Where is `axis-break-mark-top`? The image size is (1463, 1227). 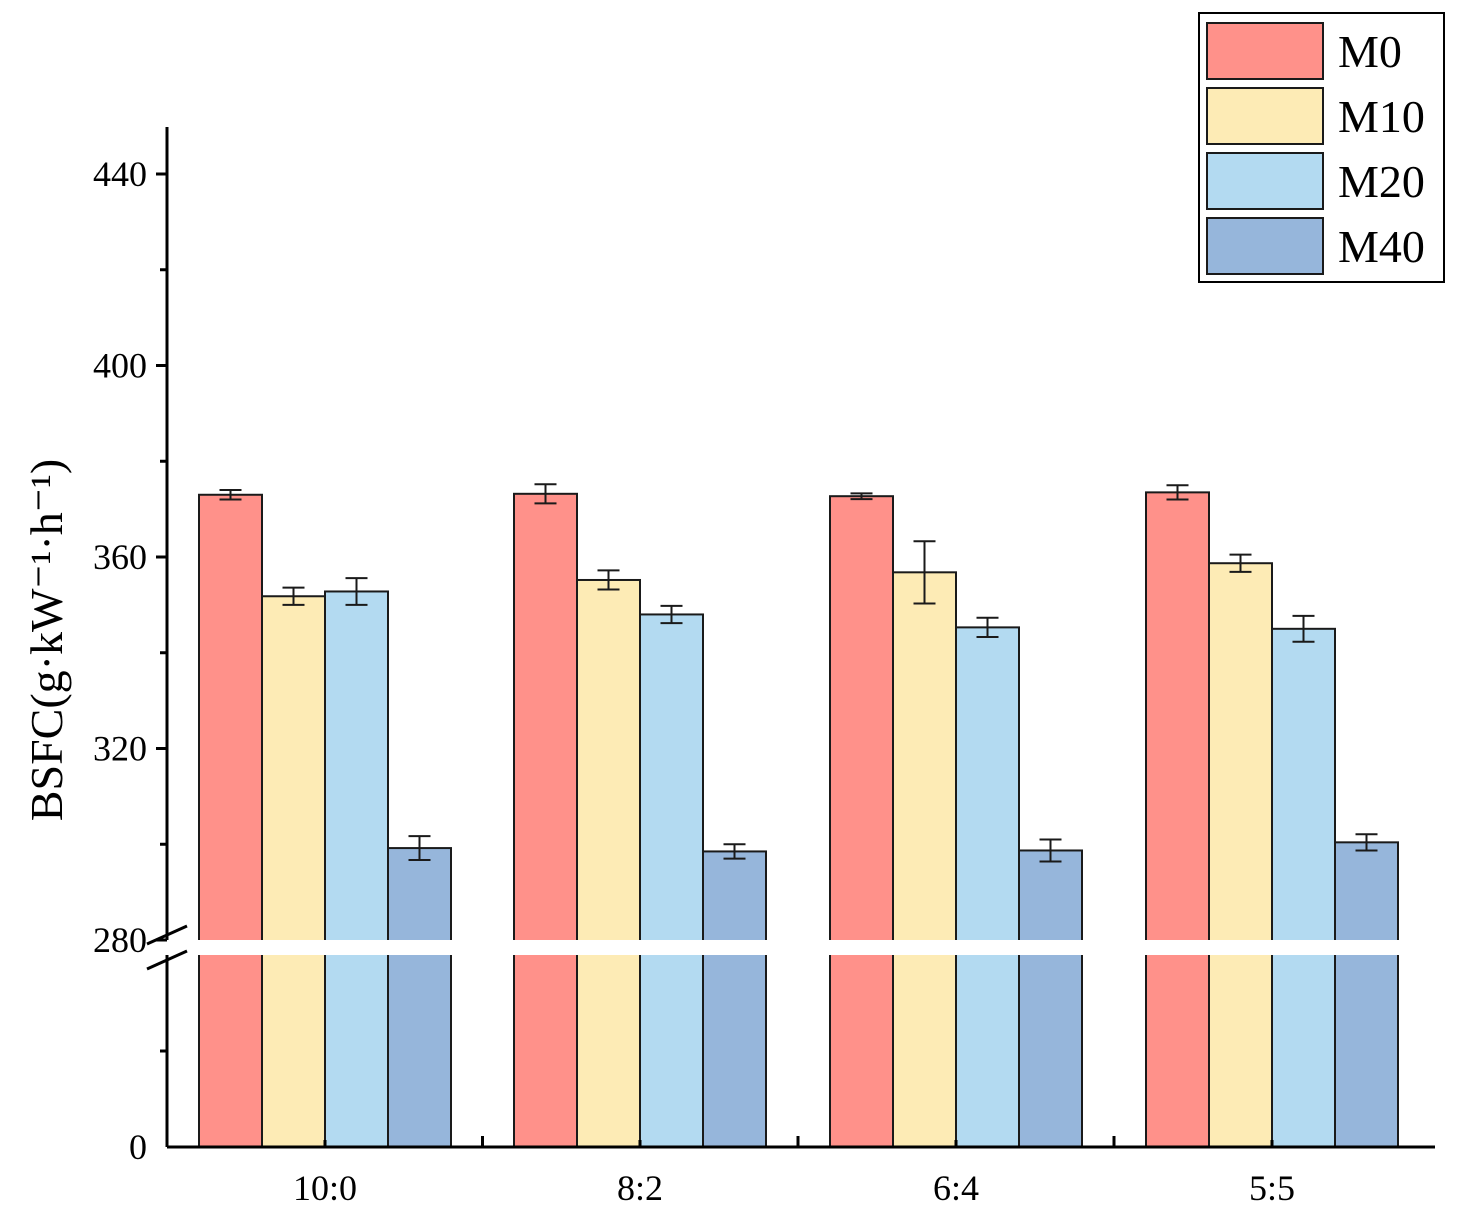 axis-break-mark-top is located at coordinates (167, 935).